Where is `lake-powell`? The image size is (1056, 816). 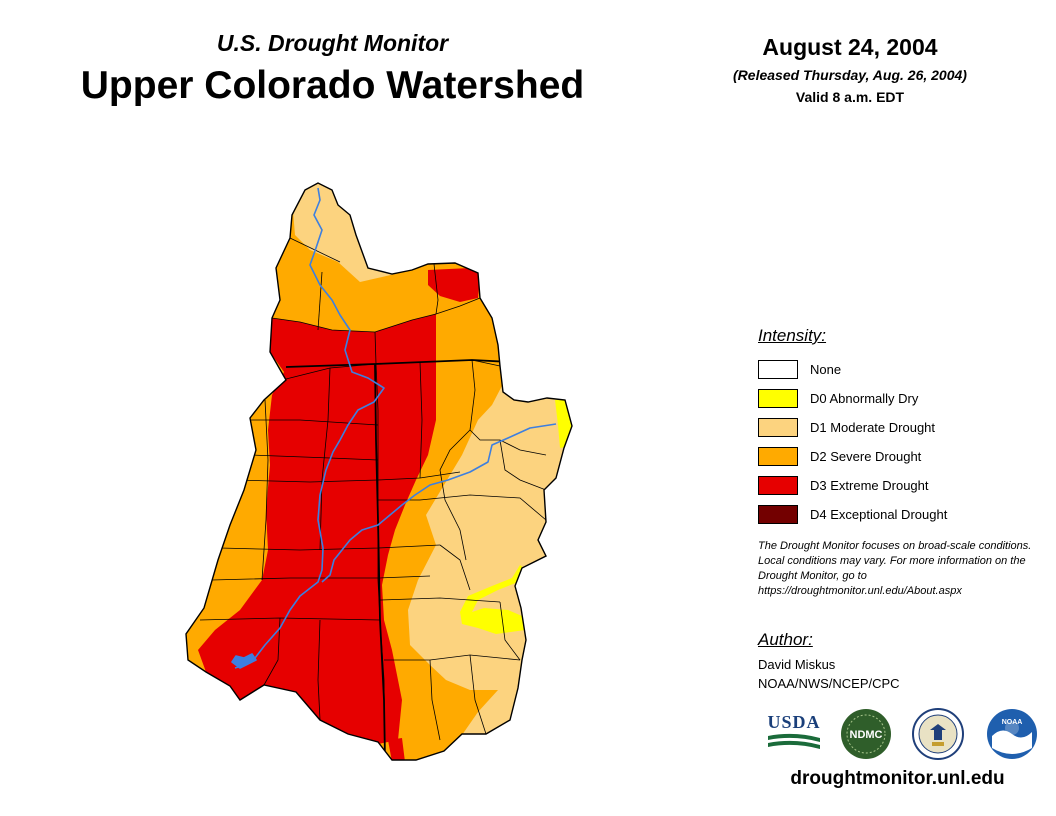 lake-powell is located at coordinates (244, 661).